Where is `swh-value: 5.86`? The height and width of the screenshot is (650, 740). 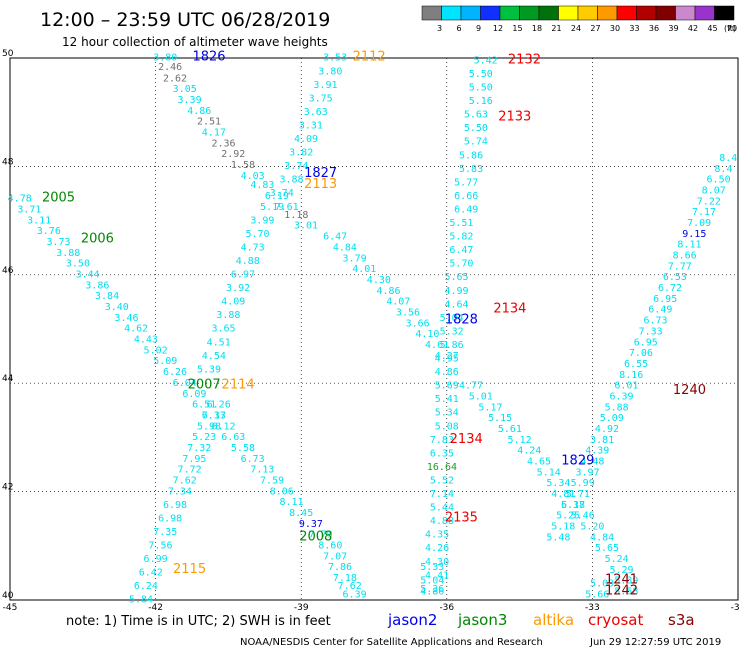 swh-value: 5.86 is located at coordinates (471, 155).